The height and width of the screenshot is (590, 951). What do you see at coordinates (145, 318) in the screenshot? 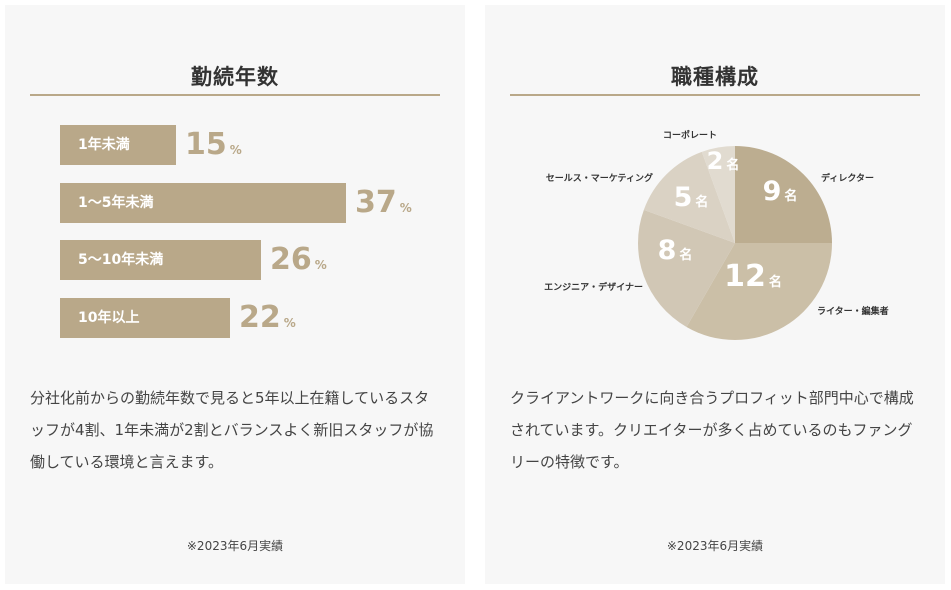
I see `bar: 10年以上` at bounding box center [145, 318].